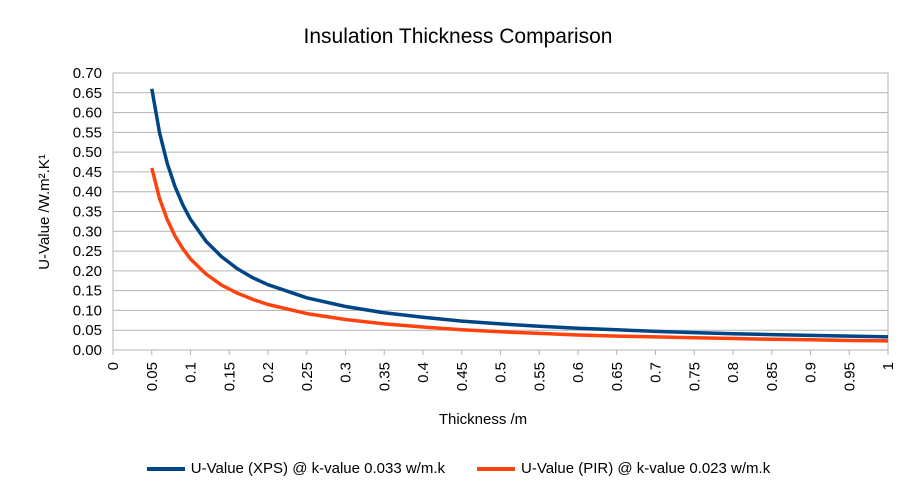 The width and height of the screenshot is (917, 490). I want to click on x-axis-label: Thickness /m, so click(483, 419).